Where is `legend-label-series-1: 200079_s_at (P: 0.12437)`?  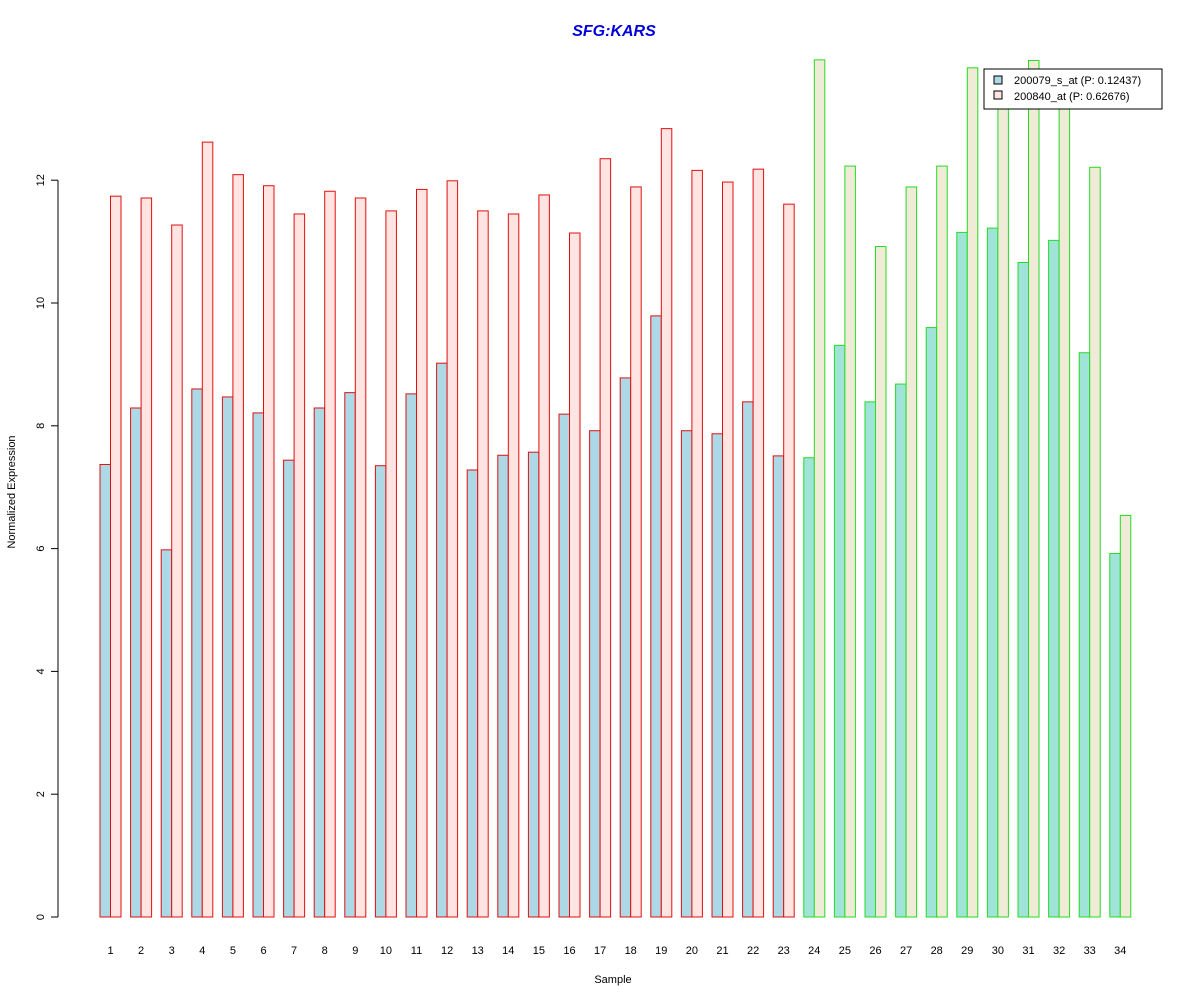 legend-label-series-1: 200079_s_at (P: 0.12437) is located at coordinates (1077, 81).